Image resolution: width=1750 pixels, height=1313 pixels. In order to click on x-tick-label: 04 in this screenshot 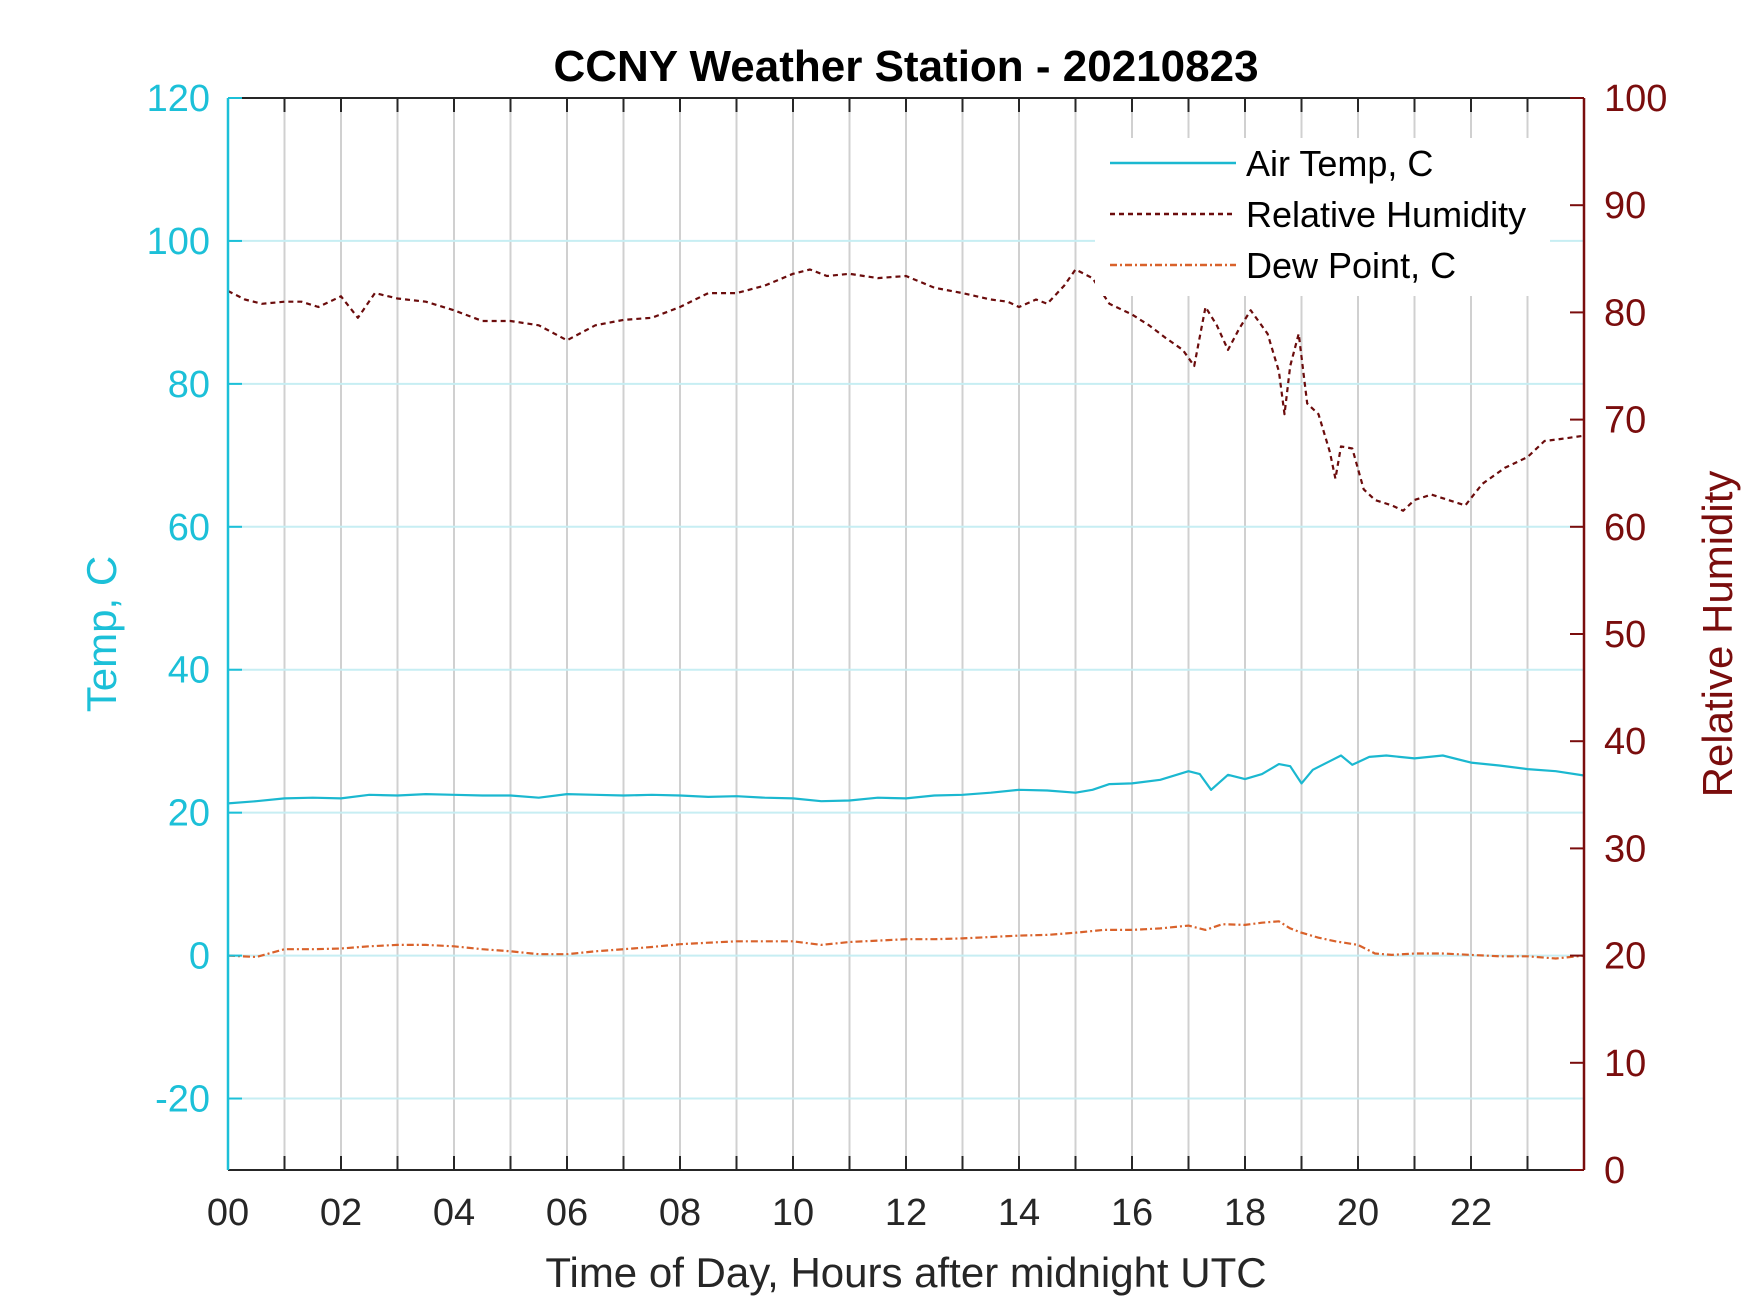, I will do `click(454, 1213)`.